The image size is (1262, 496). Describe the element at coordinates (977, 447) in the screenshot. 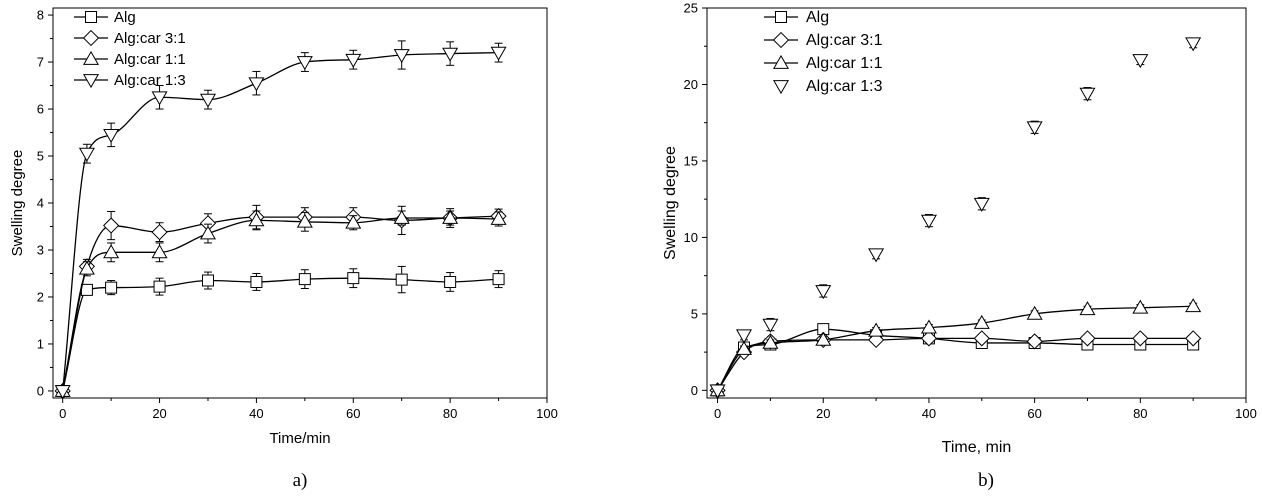

I see `x-axis-title: Time, min` at that location.